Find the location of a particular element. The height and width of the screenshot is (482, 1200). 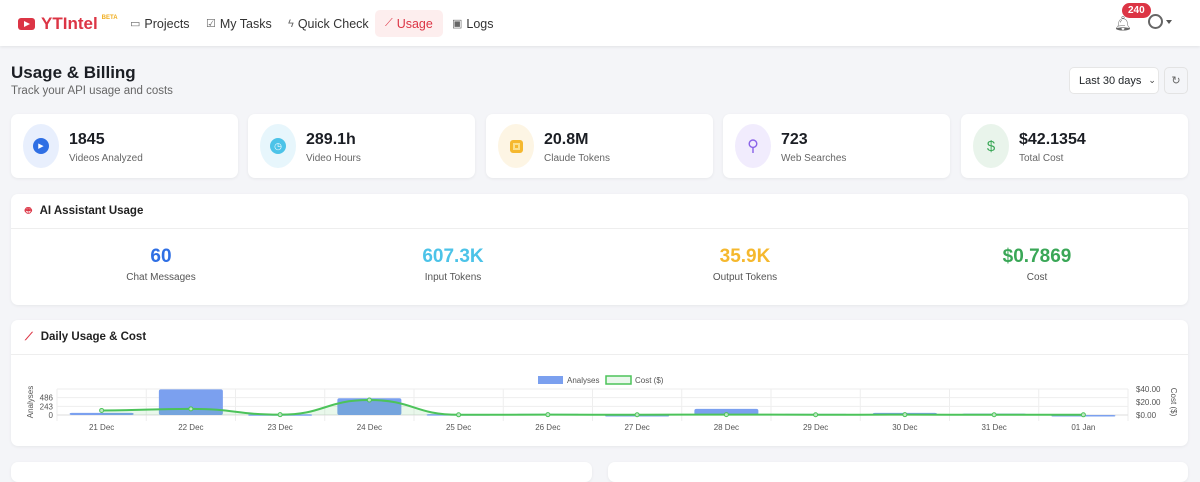

caret-down-icon is located at coordinates (1169, 22).